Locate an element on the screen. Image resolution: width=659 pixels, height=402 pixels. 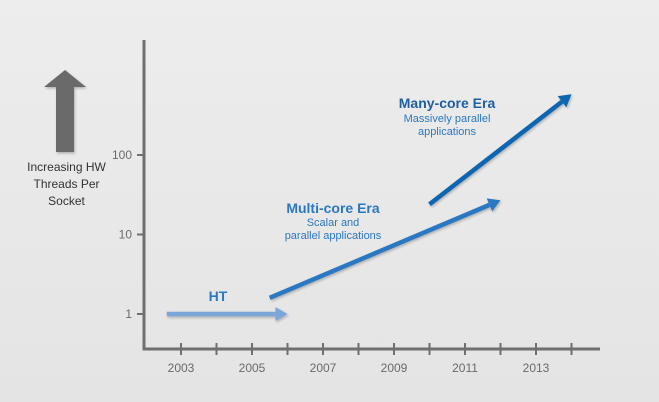
y-axis-ticks: 1 10 100 is located at coordinates (128, 234).